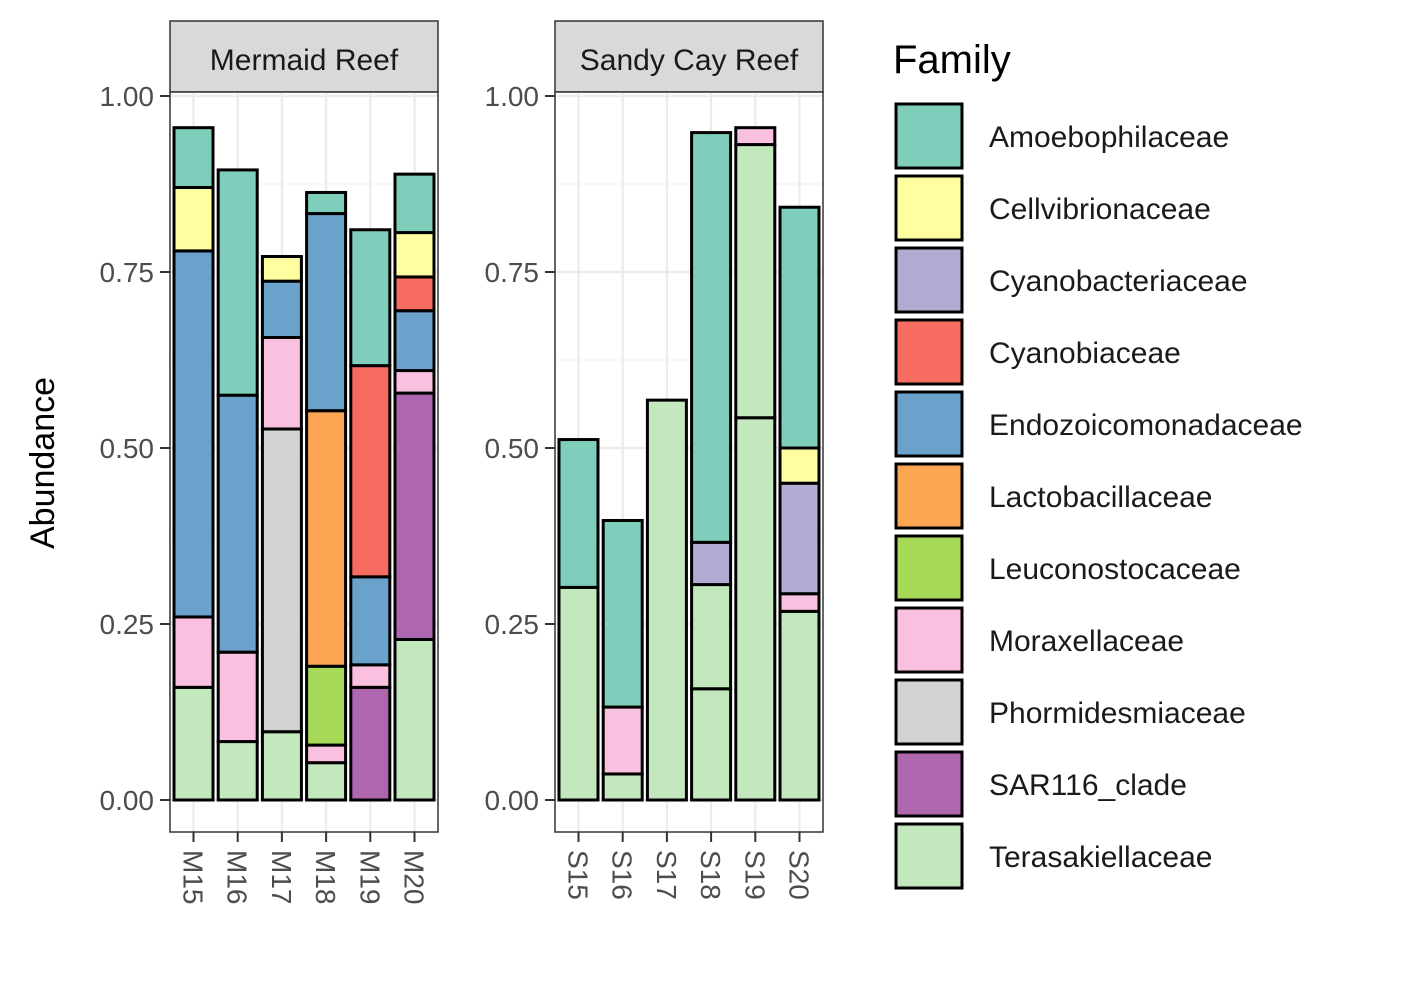 This screenshot has height=1003, width=1417. Describe the element at coordinates (193, 464) in the screenshot. I see `bar-M15` at that location.